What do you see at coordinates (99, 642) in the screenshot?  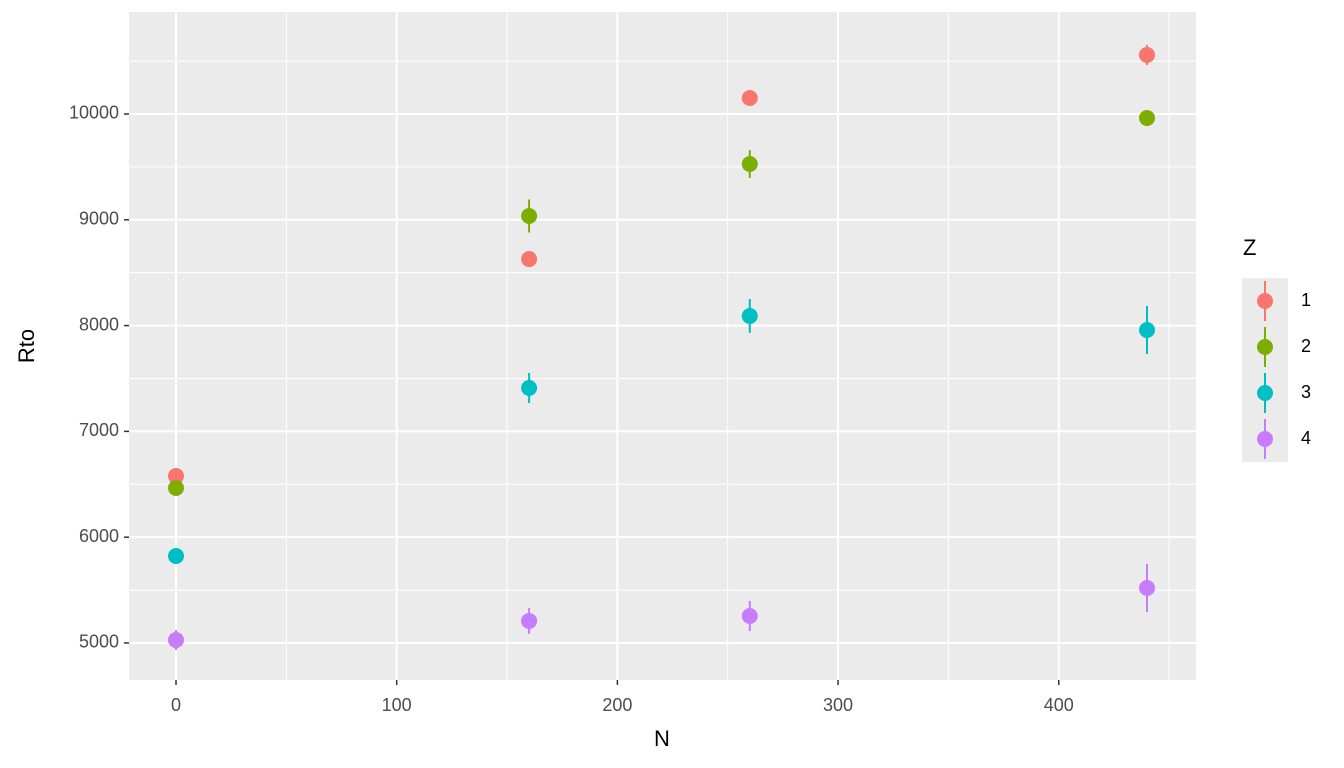 I see `y-tick-label: 5000` at bounding box center [99, 642].